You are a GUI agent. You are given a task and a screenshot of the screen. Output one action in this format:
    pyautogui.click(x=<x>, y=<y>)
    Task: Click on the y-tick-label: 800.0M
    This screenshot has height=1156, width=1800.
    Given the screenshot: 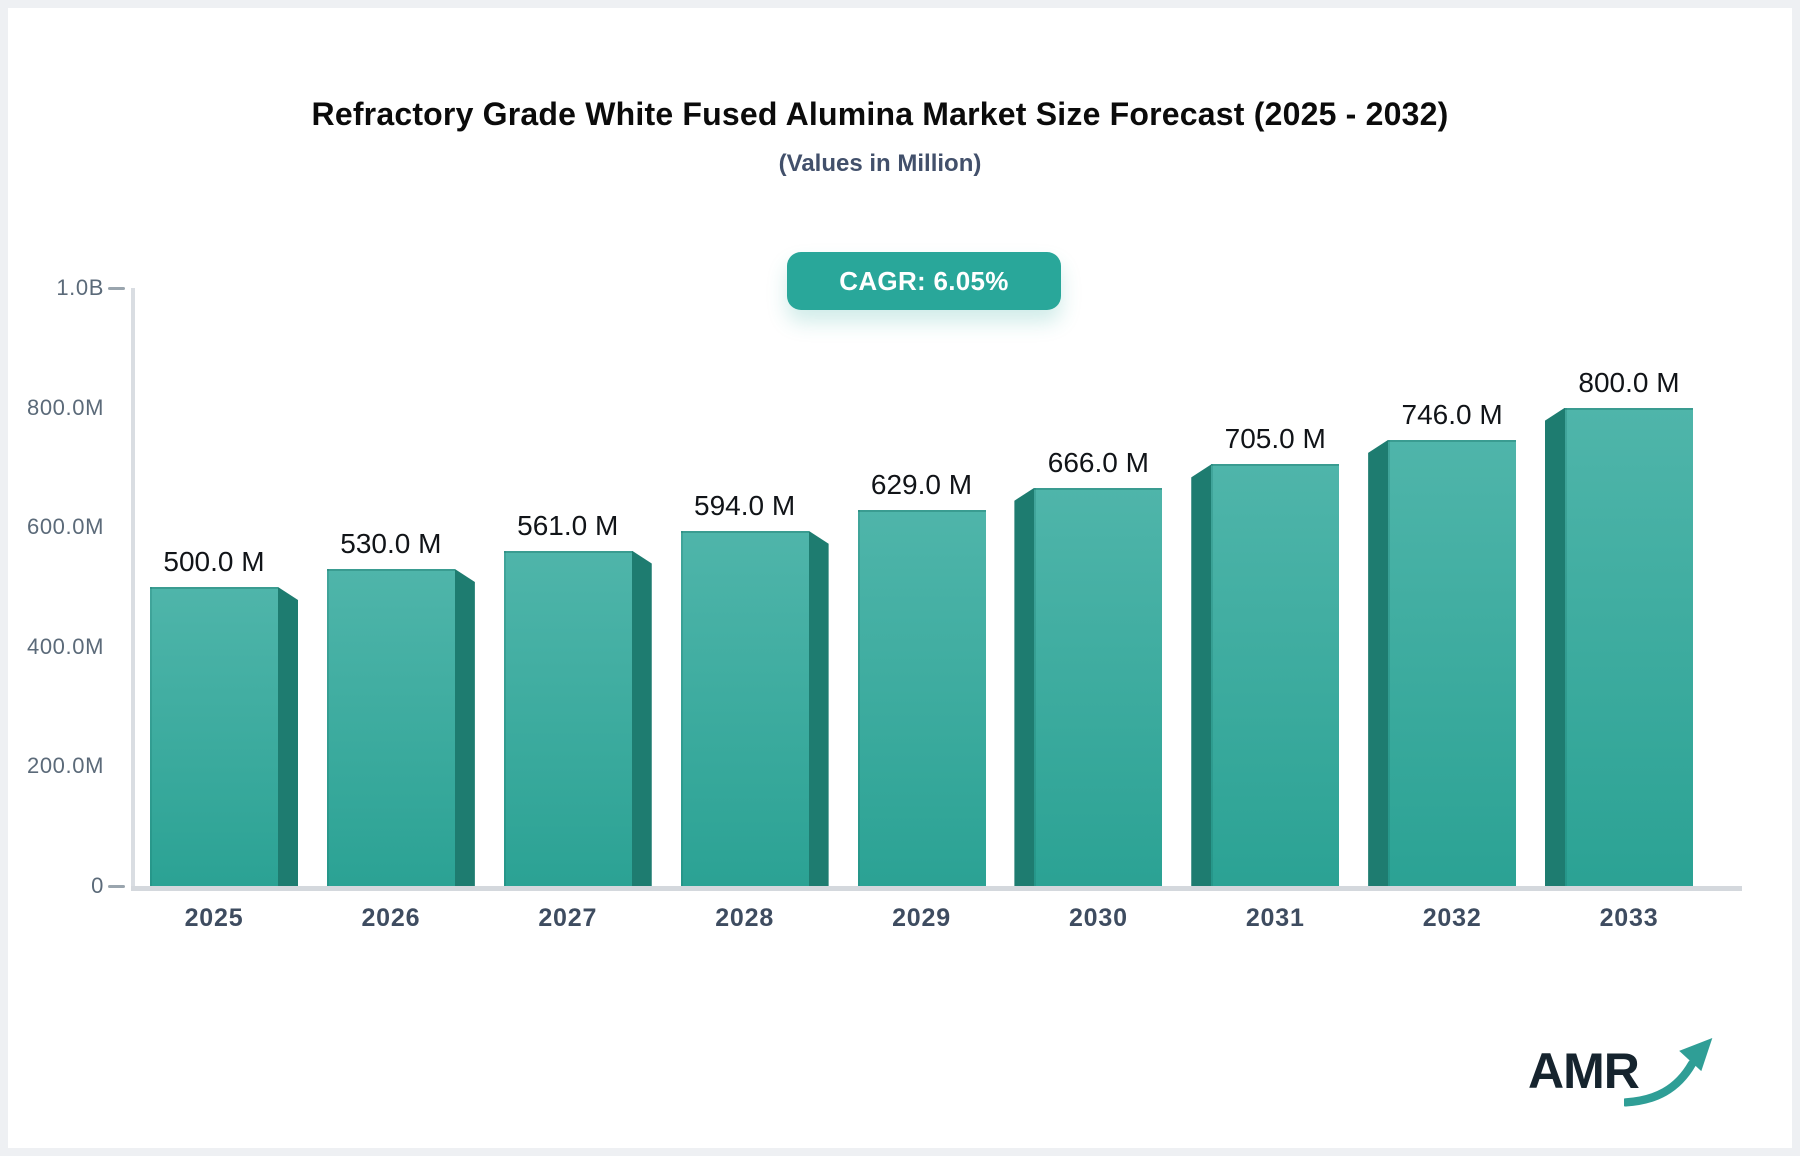 What is the action you would take?
    pyautogui.click(x=65, y=407)
    